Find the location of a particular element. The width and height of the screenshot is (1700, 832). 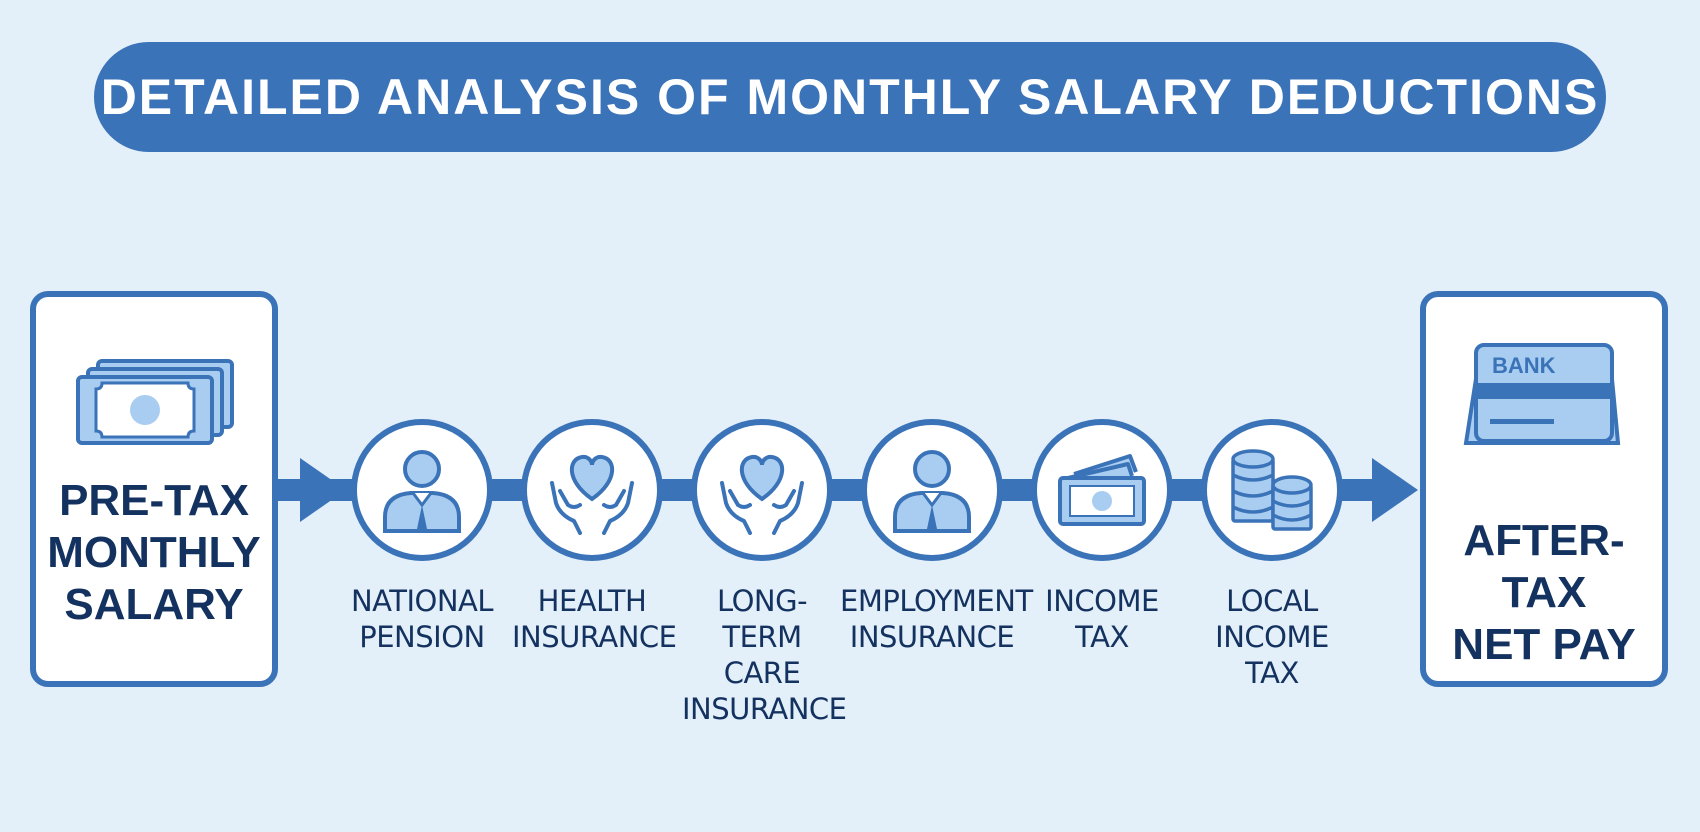

banknote-icon is located at coordinates (1102, 490).